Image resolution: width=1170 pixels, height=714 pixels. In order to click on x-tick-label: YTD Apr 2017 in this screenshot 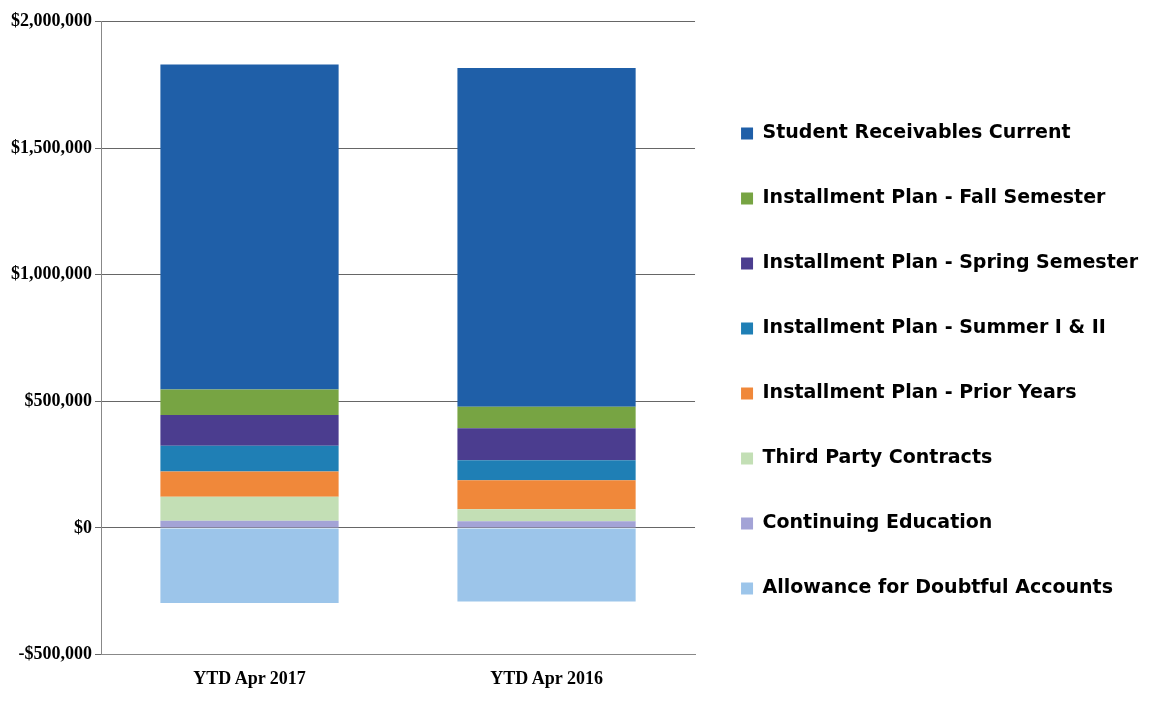, I will do `click(249, 677)`.